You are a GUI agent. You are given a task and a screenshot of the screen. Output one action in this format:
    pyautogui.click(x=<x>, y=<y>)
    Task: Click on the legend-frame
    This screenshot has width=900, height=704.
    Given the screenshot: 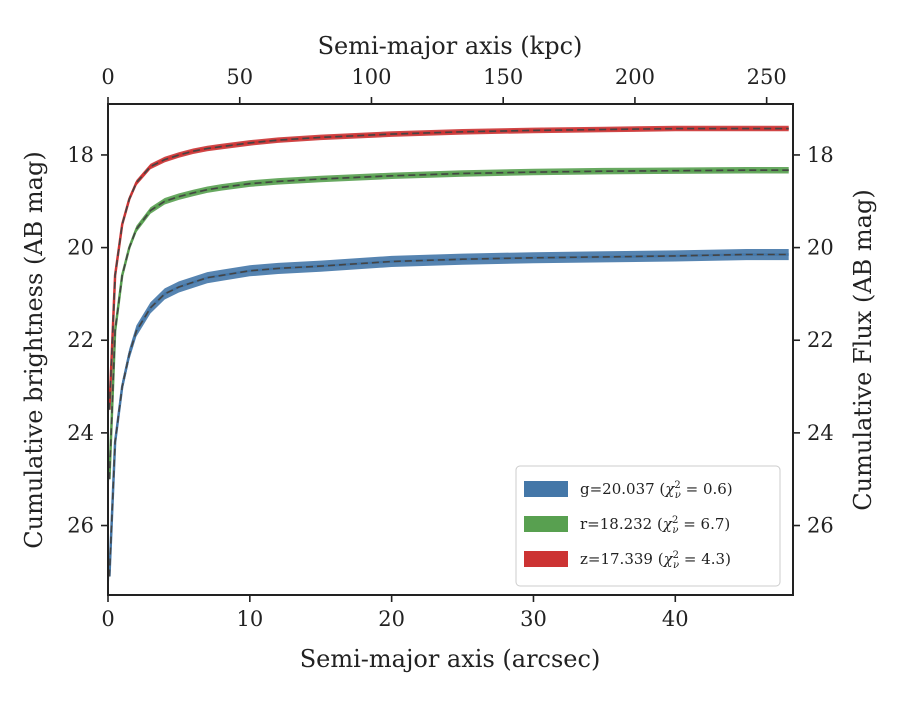 What is the action you would take?
    pyautogui.click(x=648, y=526)
    